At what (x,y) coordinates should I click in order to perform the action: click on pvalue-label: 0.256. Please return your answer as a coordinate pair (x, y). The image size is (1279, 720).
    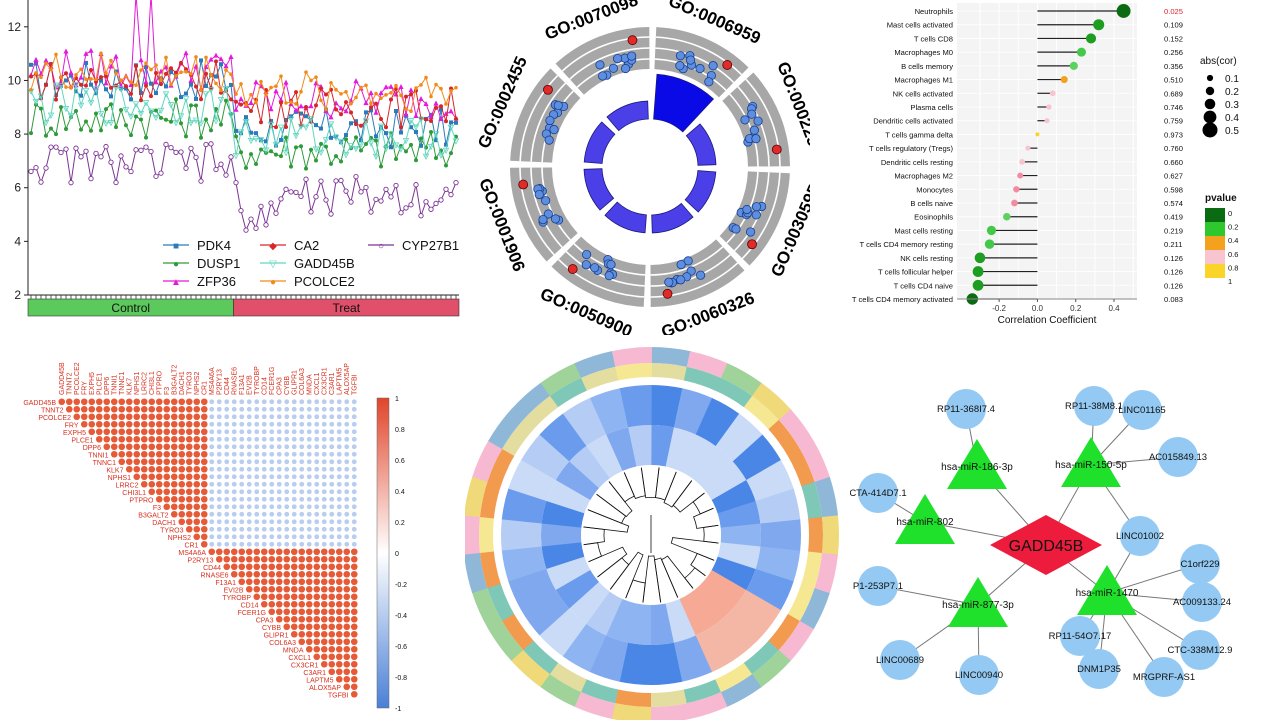
    Looking at the image, I should click on (1173, 52).